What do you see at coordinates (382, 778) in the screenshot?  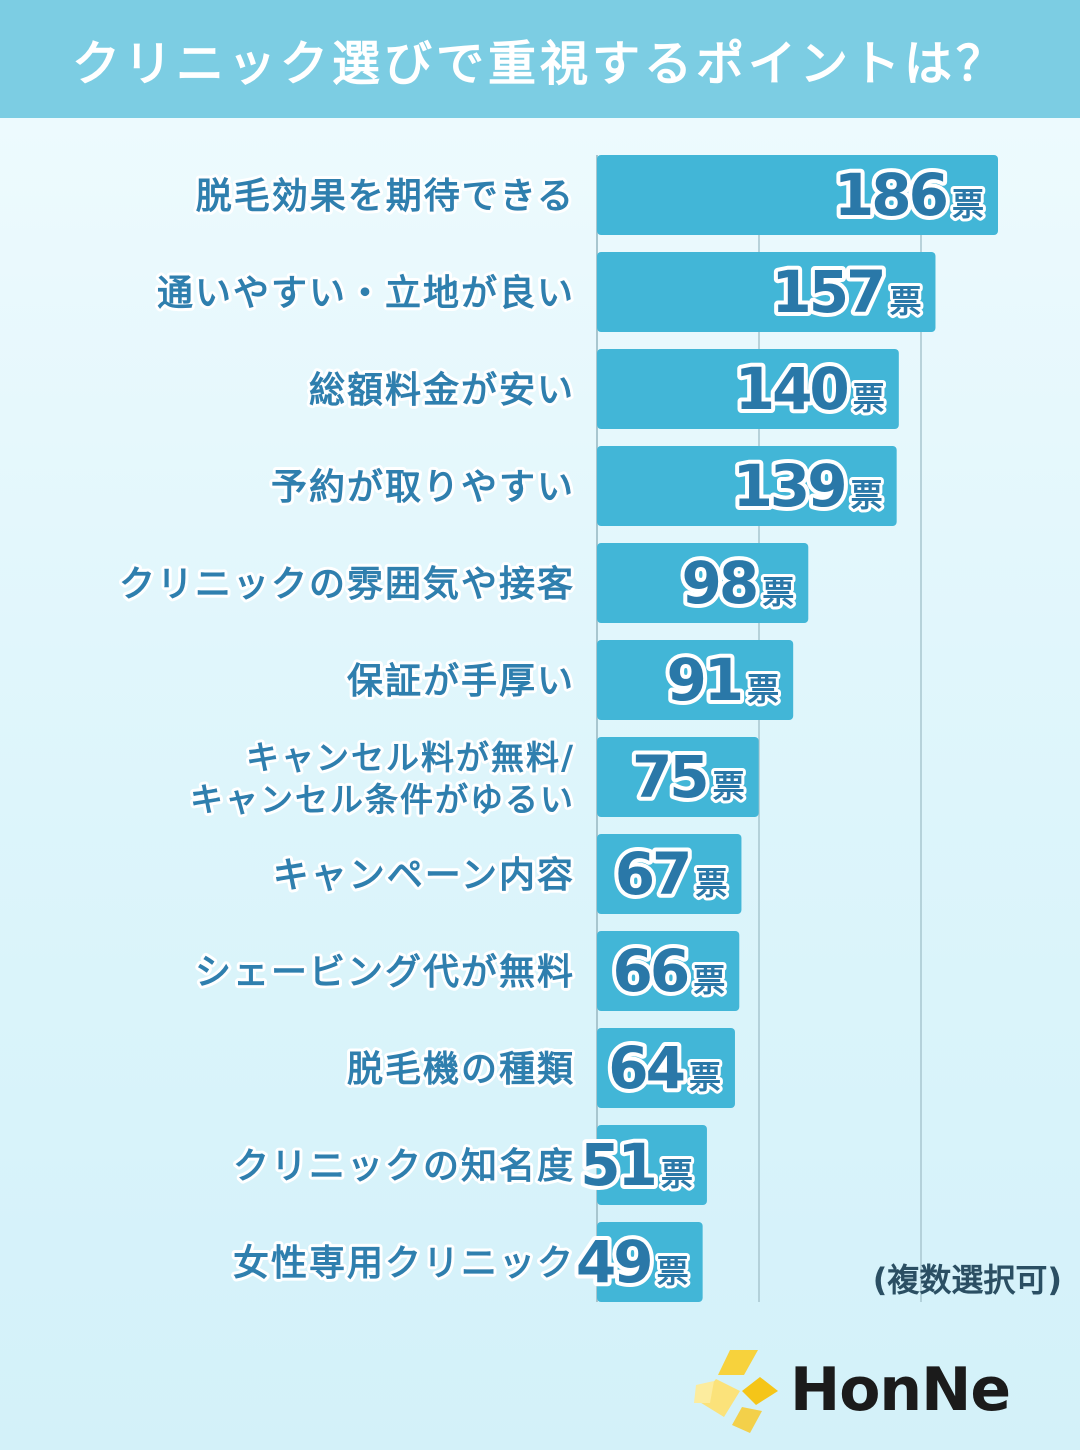 I see `category-label: キャンセル料が無料/キャンセル条件がゆるい` at bounding box center [382, 778].